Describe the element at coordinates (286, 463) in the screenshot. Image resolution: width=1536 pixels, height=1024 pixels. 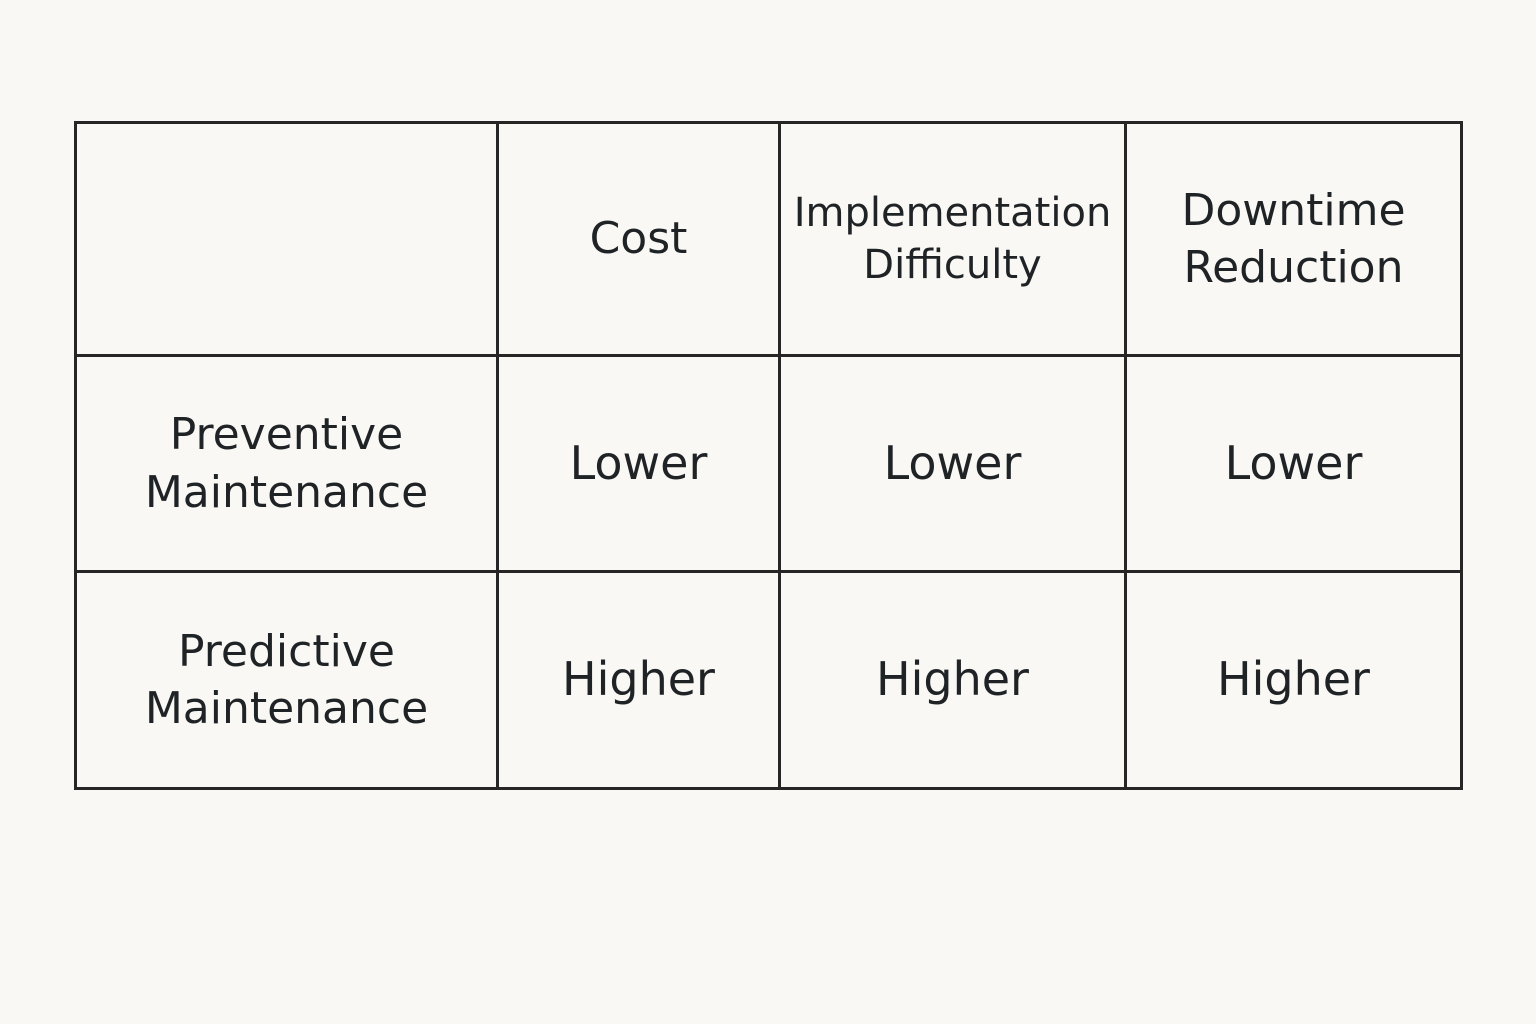
I see `row-header: Preventive Maintenance` at that location.